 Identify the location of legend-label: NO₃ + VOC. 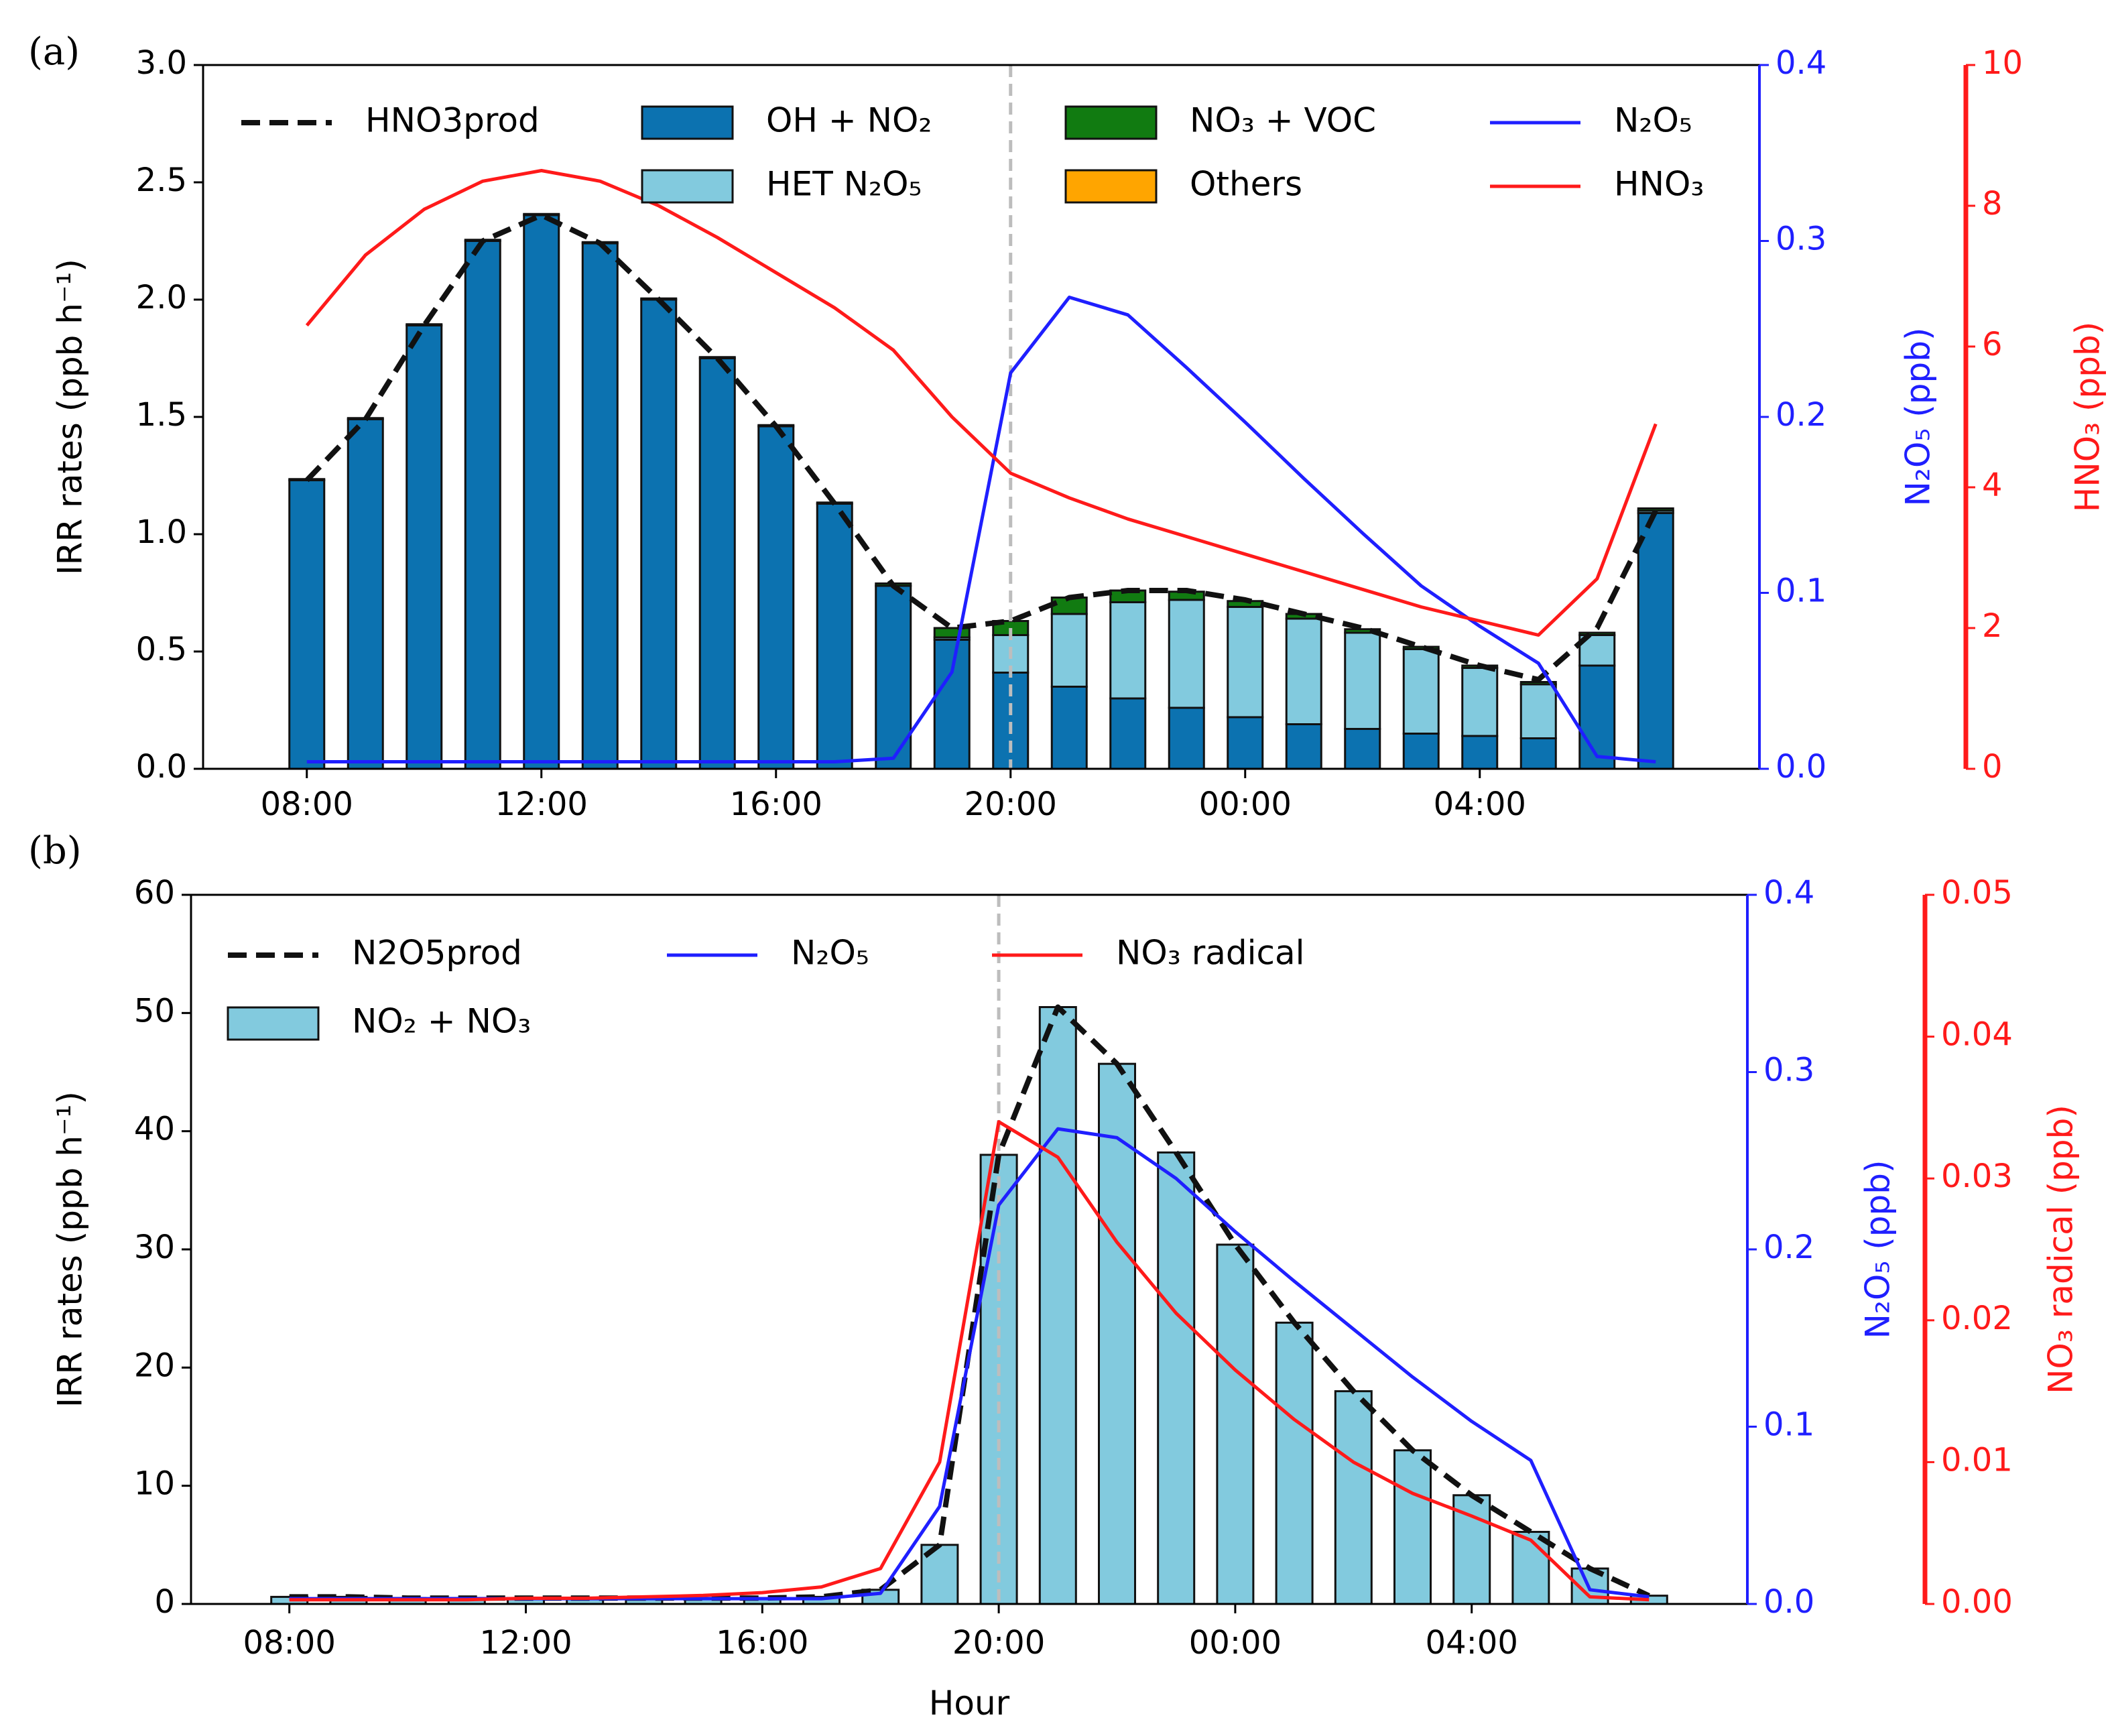
(1283, 121).